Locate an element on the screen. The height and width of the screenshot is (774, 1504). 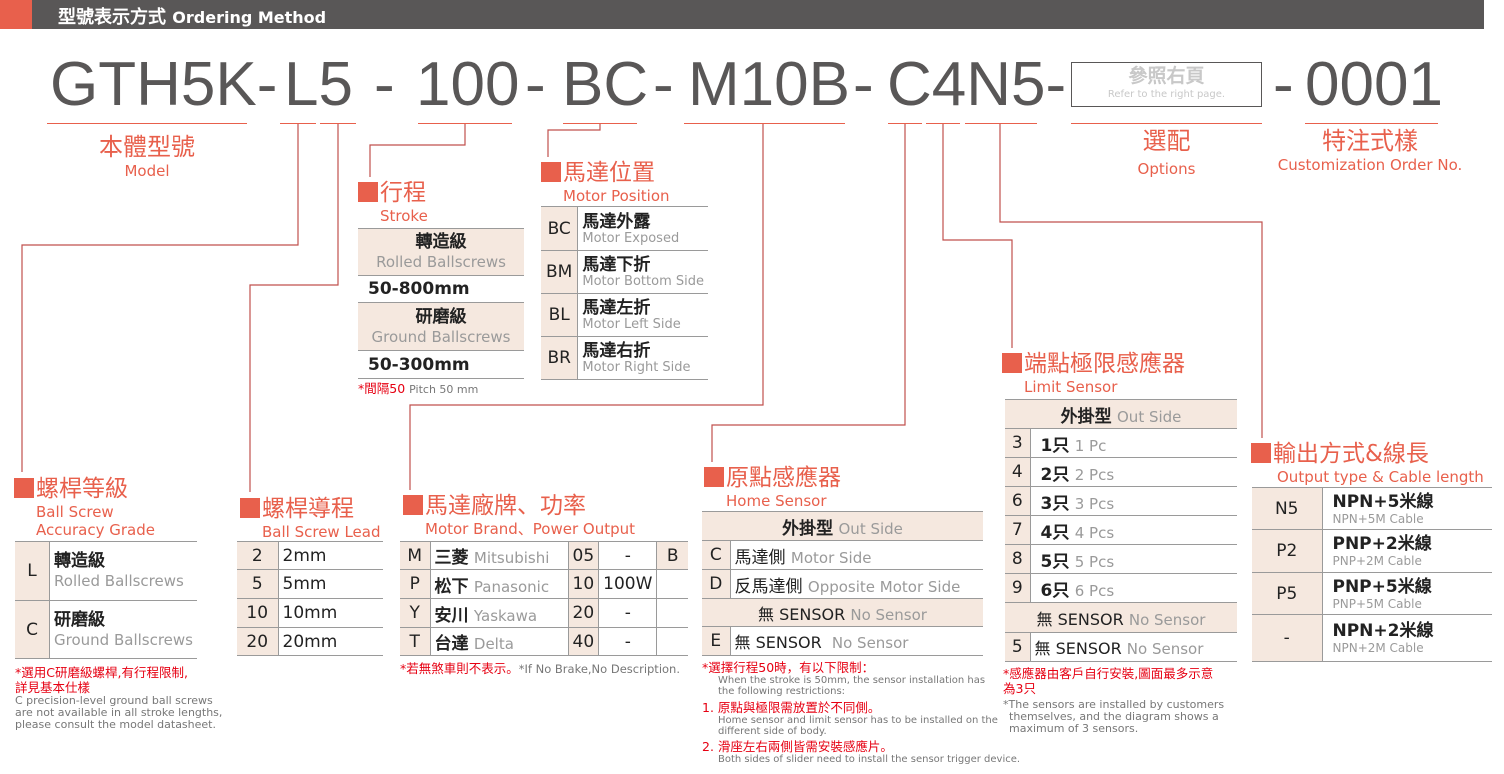
code-cell: BC is located at coordinates (560, 228).